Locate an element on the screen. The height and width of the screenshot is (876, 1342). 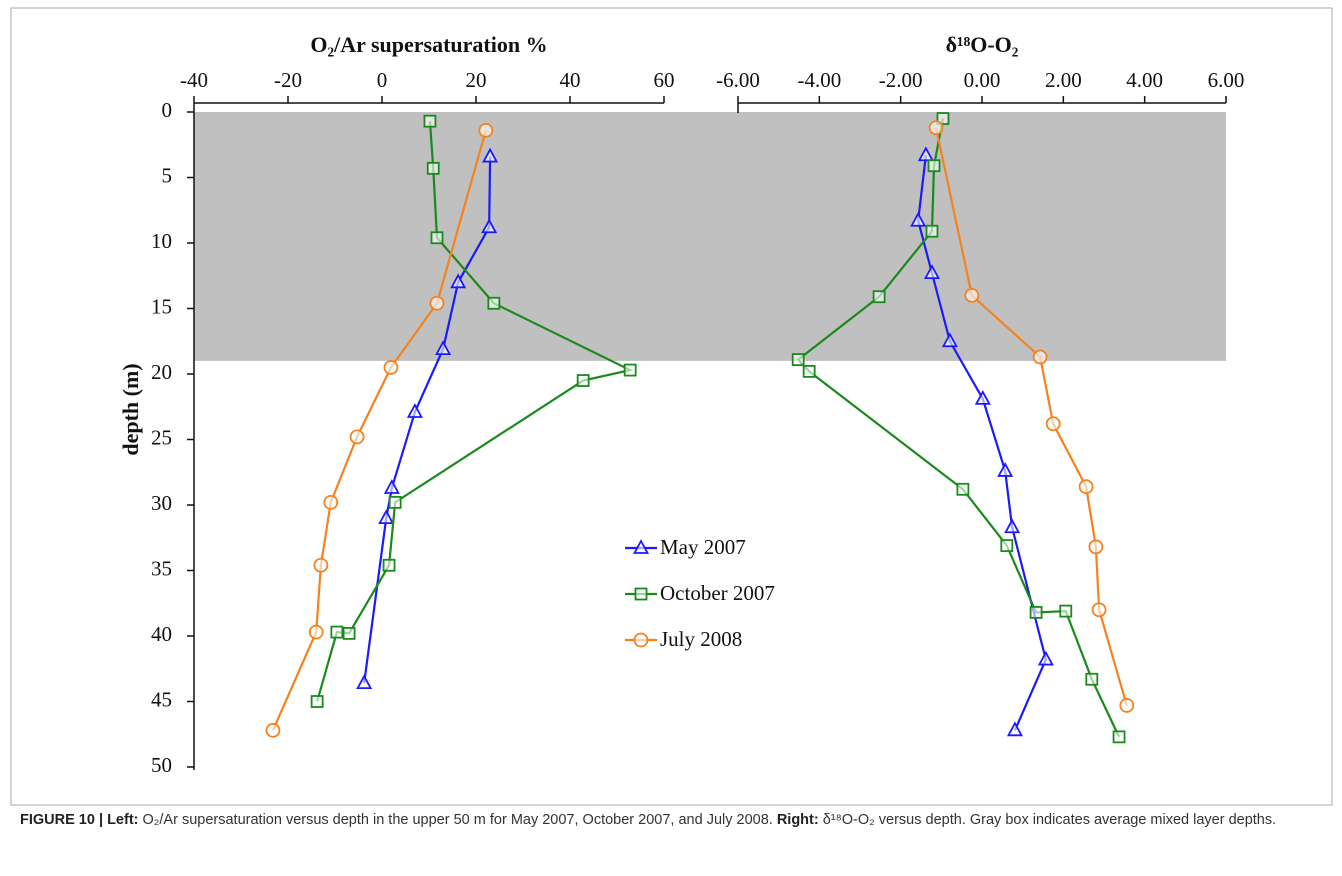
caption-part: FIGURE 10 | is located at coordinates (64, 820).